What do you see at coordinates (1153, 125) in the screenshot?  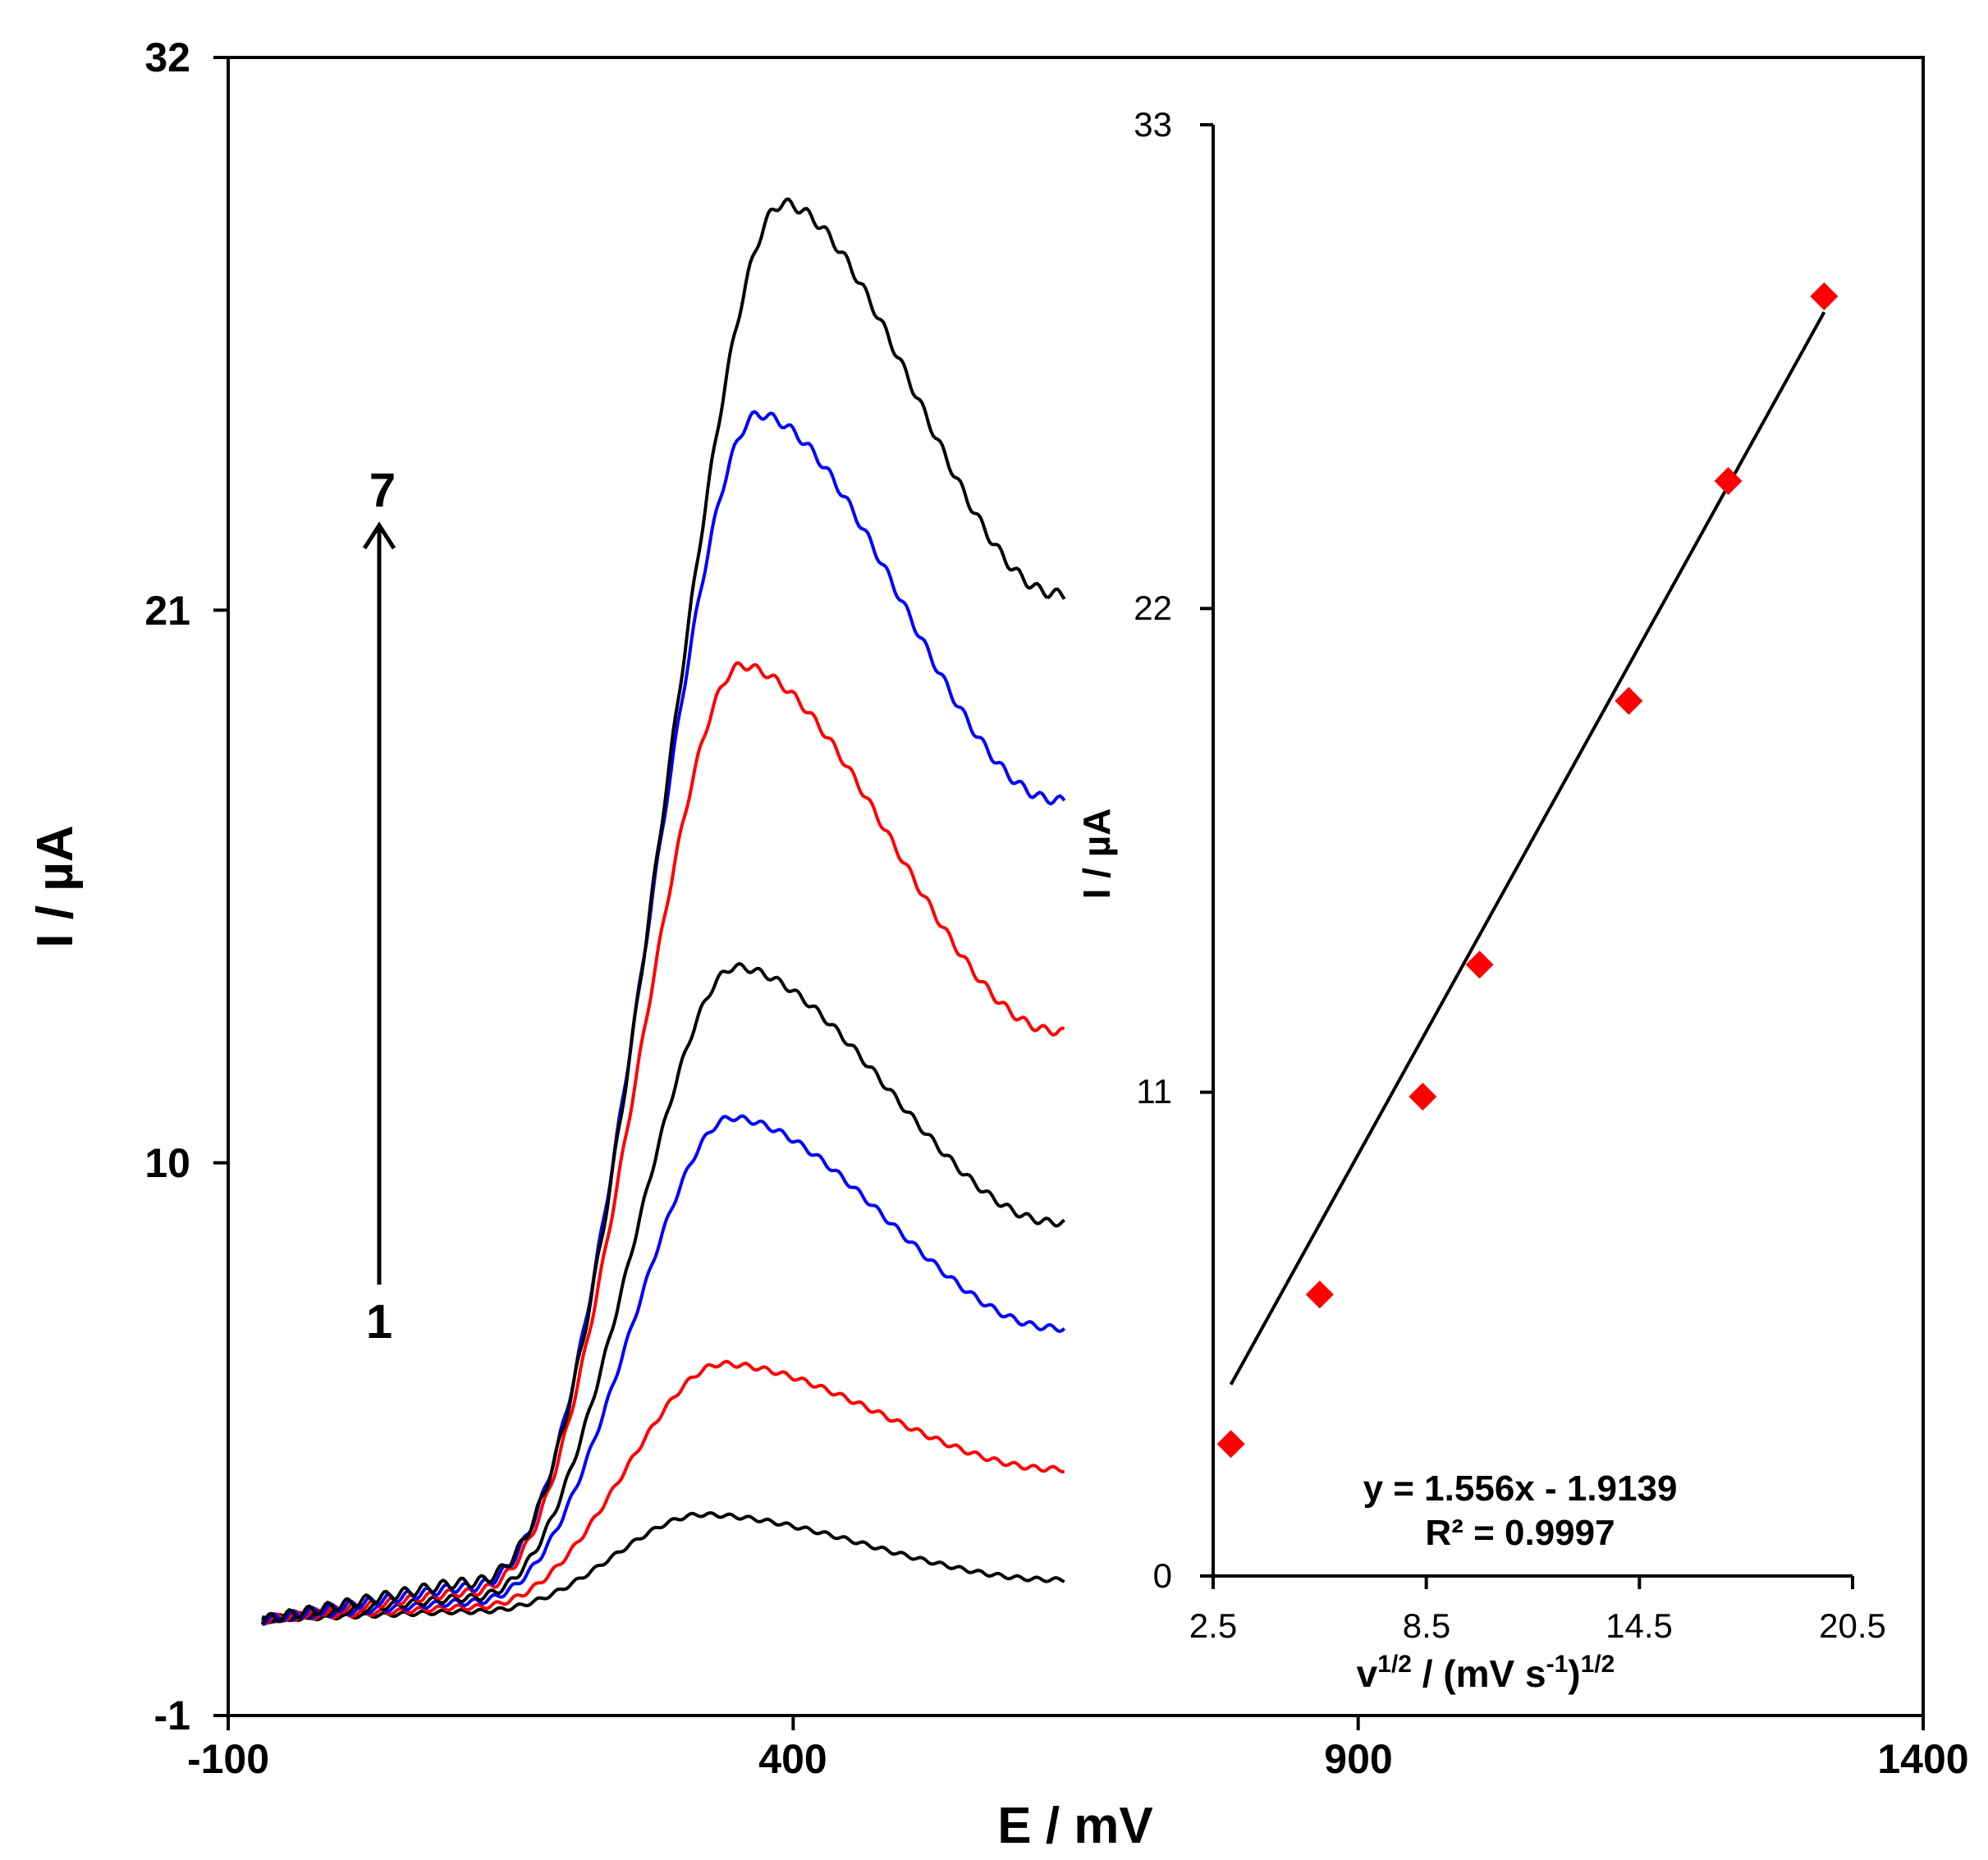 I see `inset-ytick-label: 33` at bounding box center [1153, 125].